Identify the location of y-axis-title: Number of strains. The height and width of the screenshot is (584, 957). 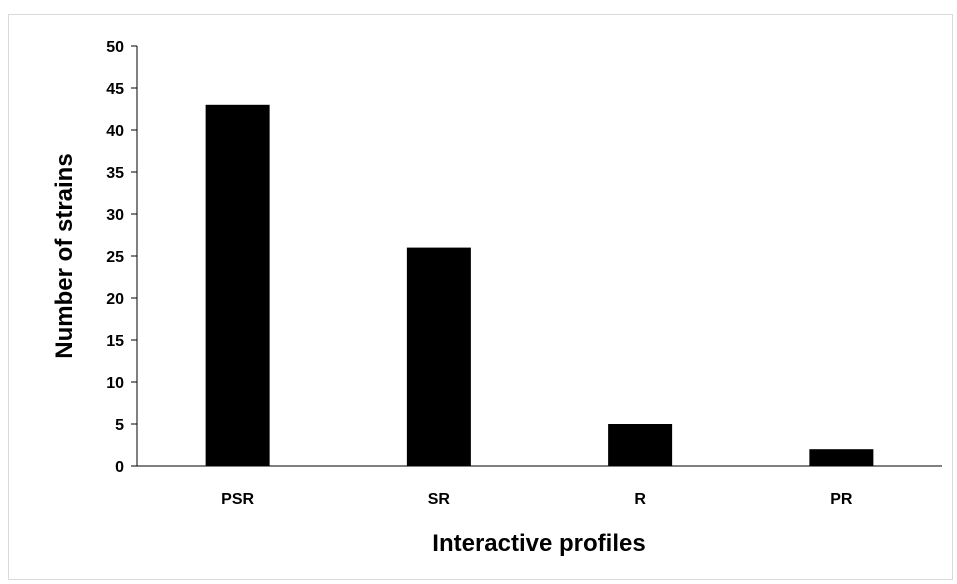
(64, 255).